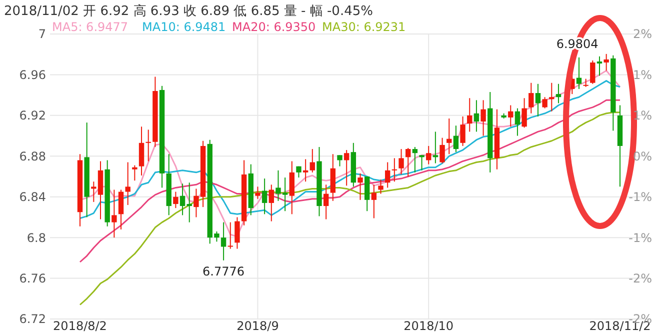  What do you see at coordinates (32, 75) in the screenshot?
I see `y-tick-label: 6.96` at bounding box center [32, 75].